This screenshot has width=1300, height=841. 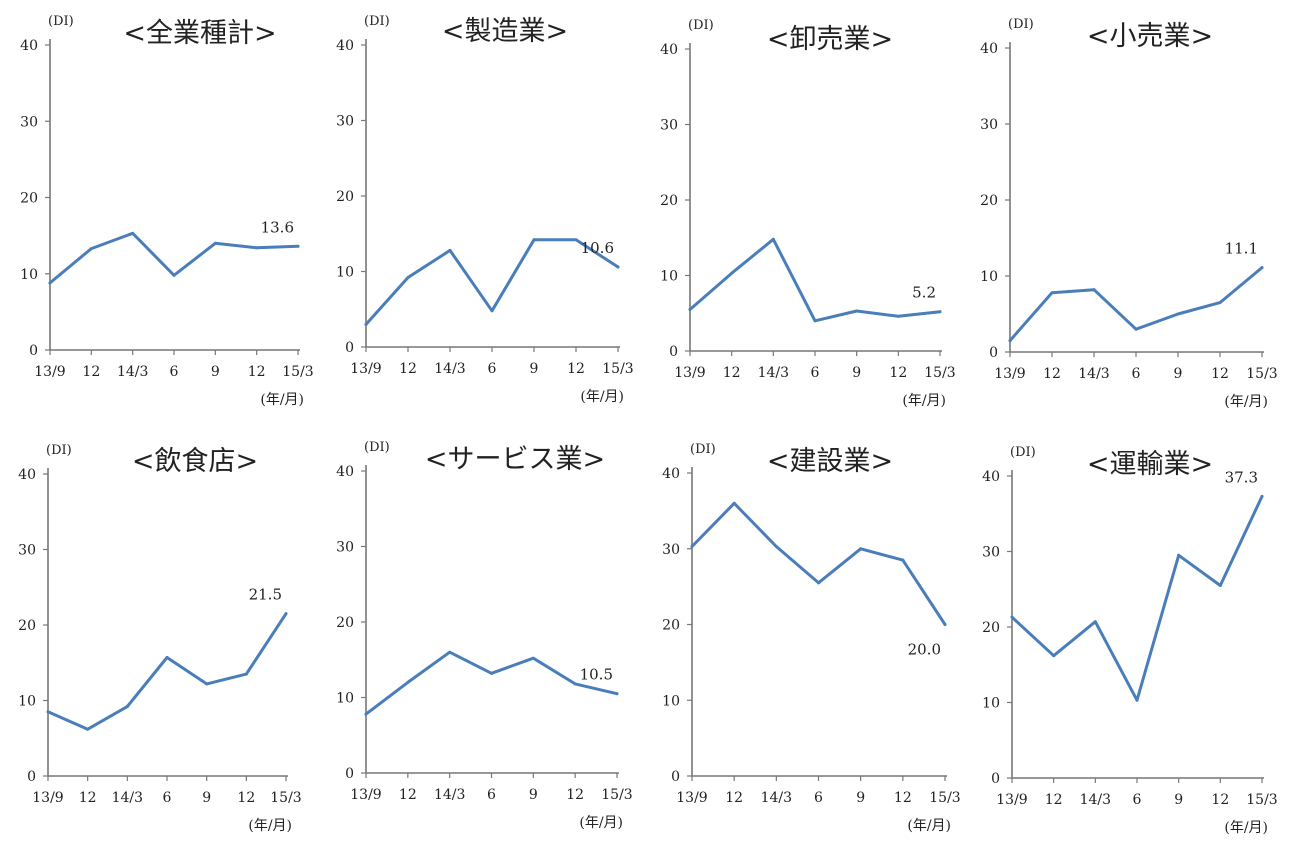 What do you see at coordinates (492, 369) in the screenshot?
I see `panel-2-x-tick-label: 6` at bounding box center [492, 369].